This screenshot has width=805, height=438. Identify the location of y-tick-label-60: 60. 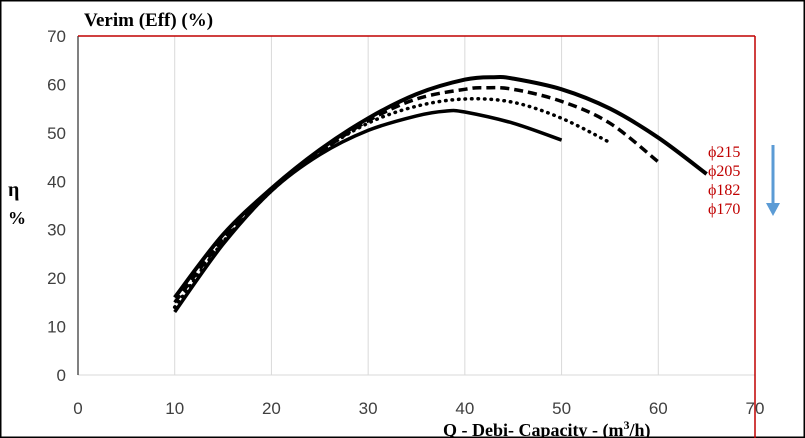
(56, 84).